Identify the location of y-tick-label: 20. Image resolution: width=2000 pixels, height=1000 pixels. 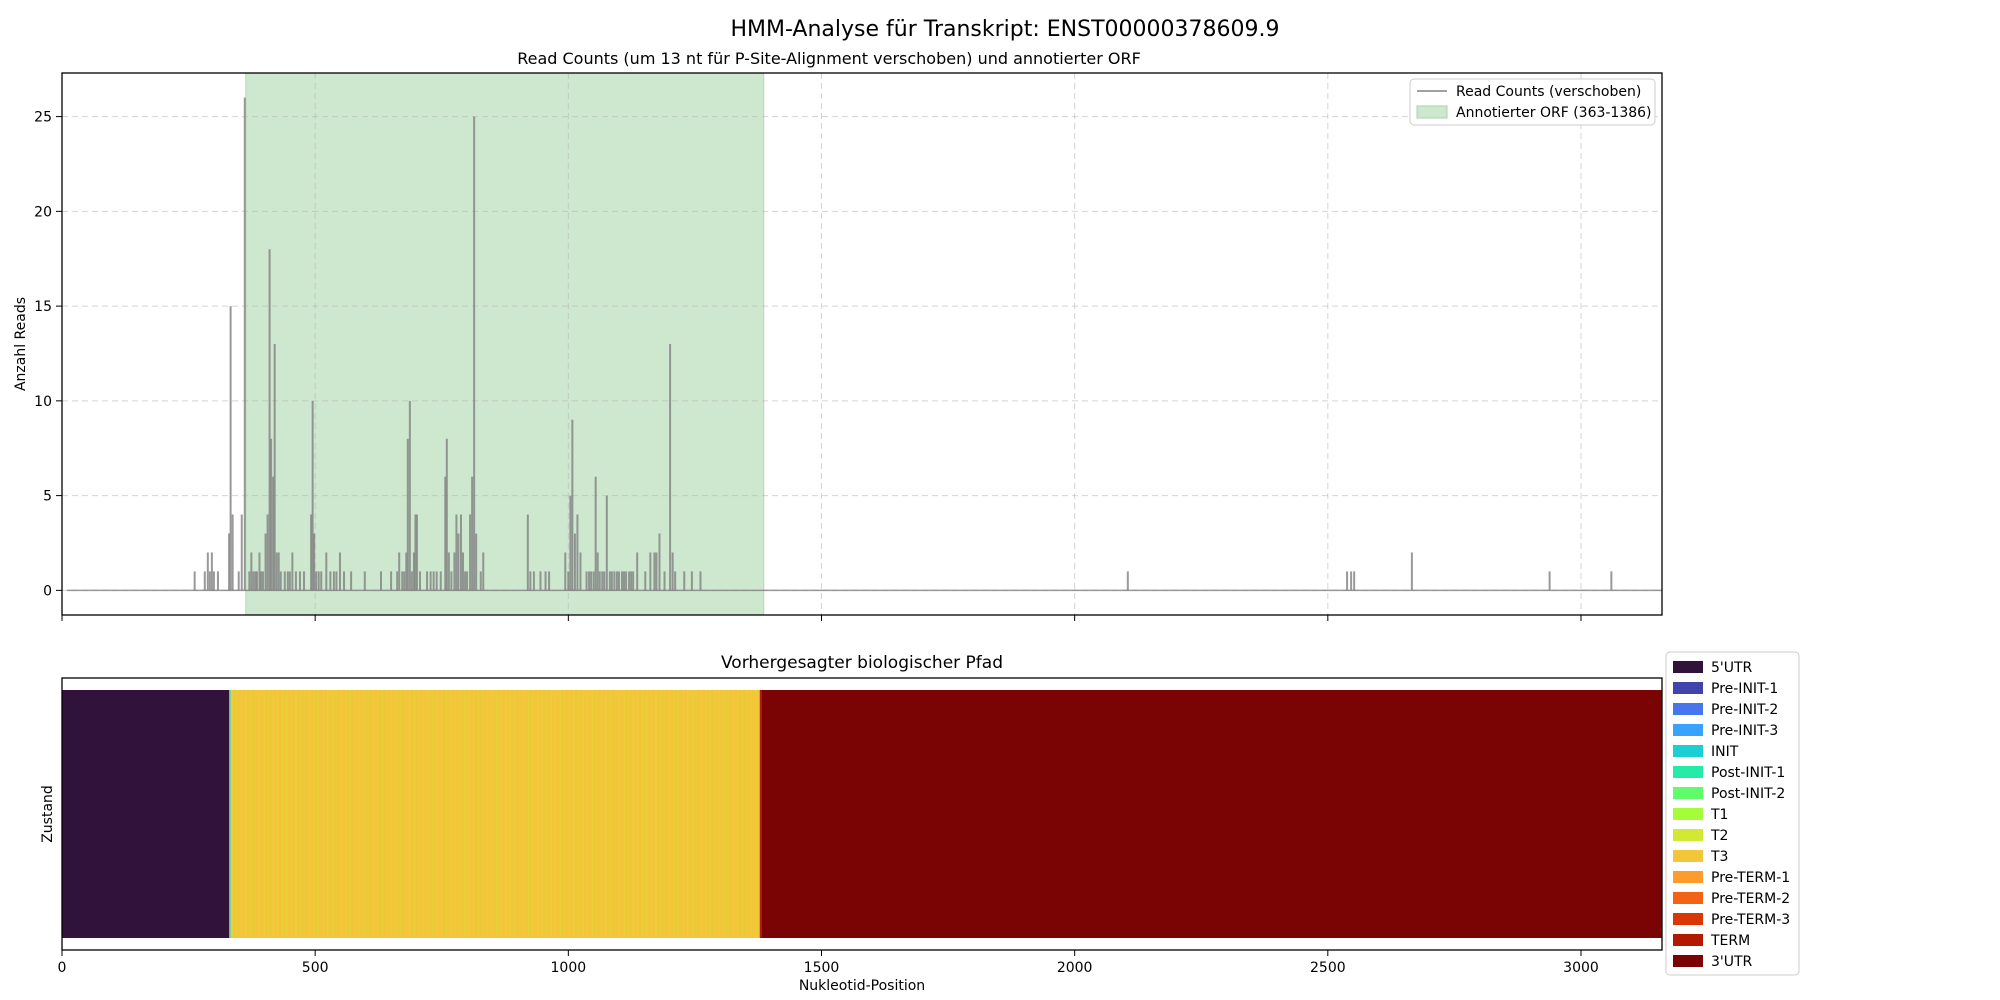
(43, 212).